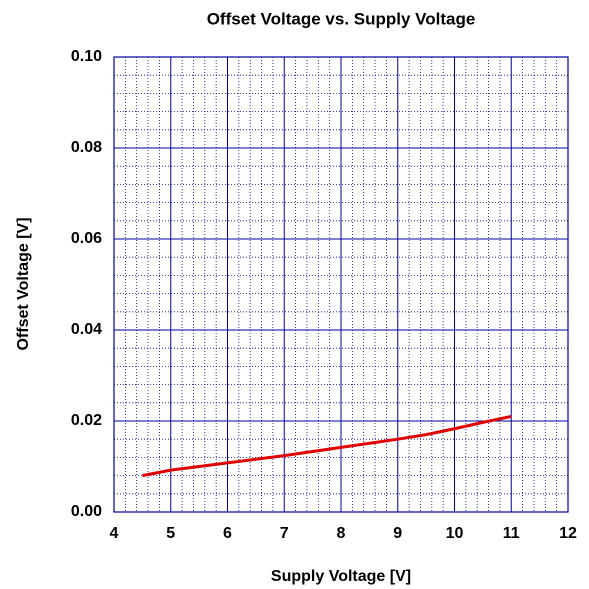 The image size is (589, 589). Describe the element at coordinates (86, 511) in the screenshot. I see `y-tick-label: 0.00` at that location.